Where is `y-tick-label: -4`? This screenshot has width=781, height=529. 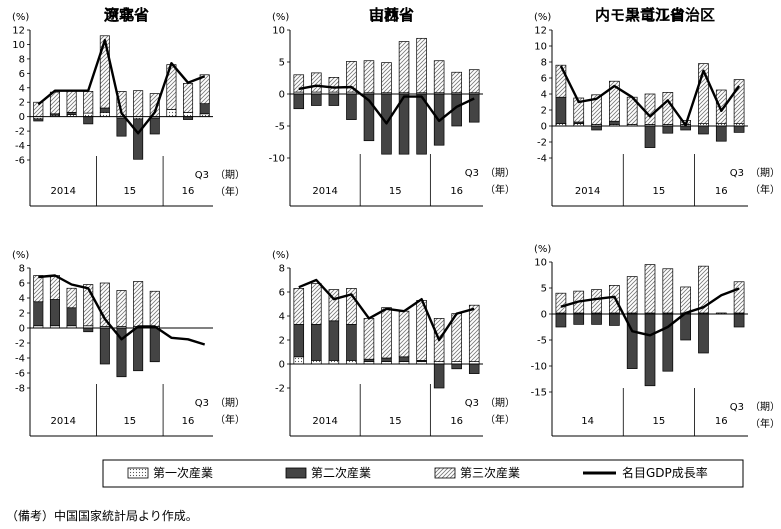 y-tick-label: -4 is located at coordinates (542, 159).